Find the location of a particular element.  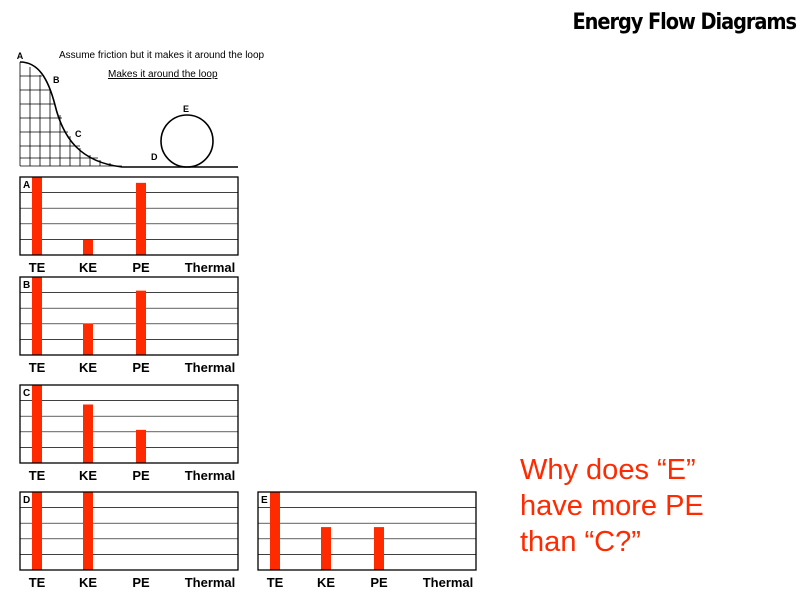

energy-chart-e: E TE KE PE Thermal is located at coordinates (372, 542).